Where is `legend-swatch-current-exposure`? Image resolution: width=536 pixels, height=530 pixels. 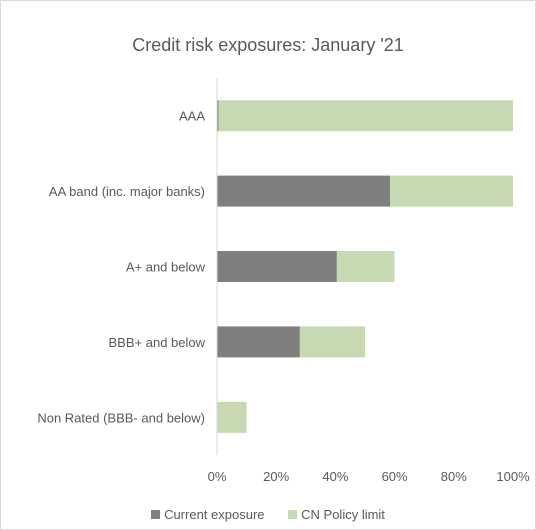 legend-swatch-current-exposure is located at coordinates (156, 514).